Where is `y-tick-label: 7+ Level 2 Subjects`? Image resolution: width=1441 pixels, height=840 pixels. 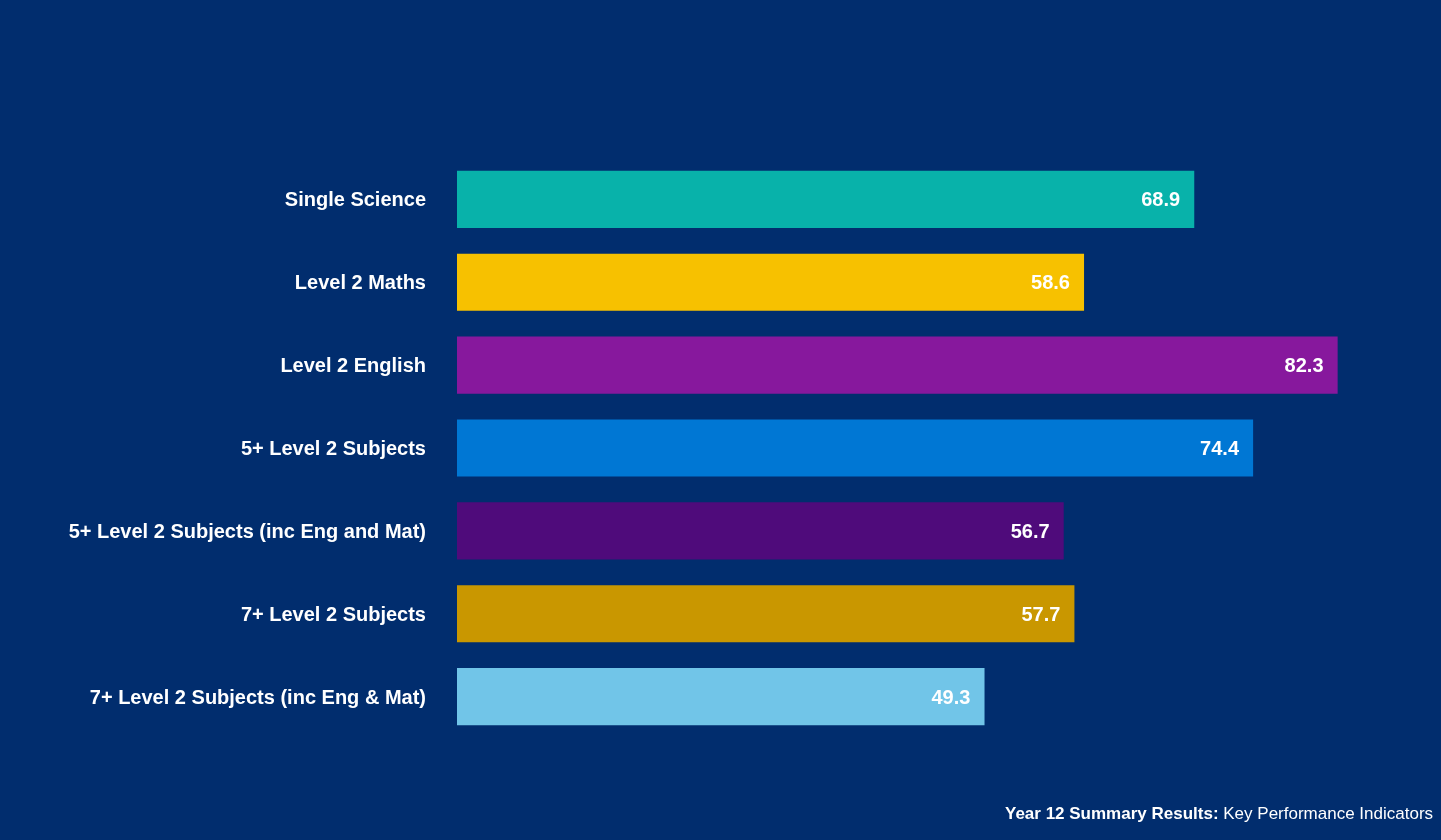 y-tick-label: 7+ Level 2 Subjects is located at coordinates (333, 613).